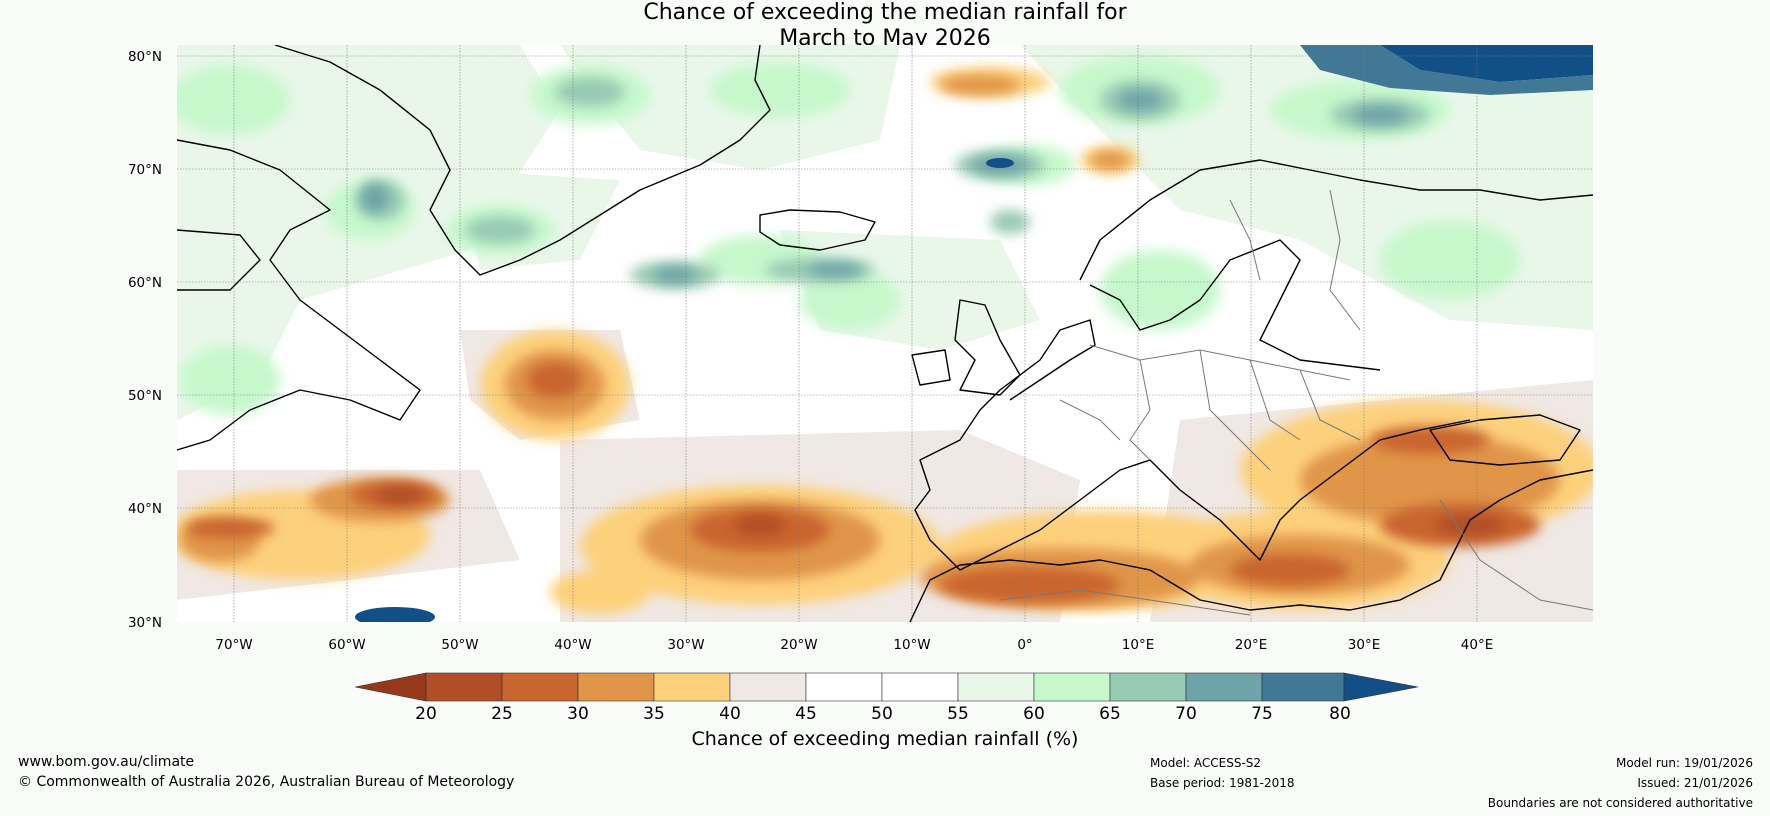  I want to click on lat-label: 40°N, so click(145, 509).